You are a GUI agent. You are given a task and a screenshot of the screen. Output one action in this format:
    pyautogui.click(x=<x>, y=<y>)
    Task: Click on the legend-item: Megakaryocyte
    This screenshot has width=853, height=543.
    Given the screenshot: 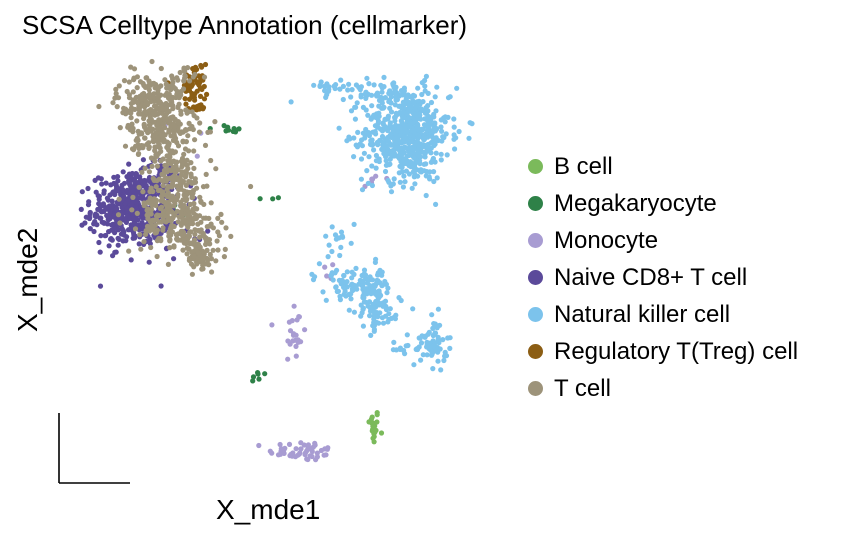 What is the action you would take?
    pyautogui.click(x=663, y=203)
    